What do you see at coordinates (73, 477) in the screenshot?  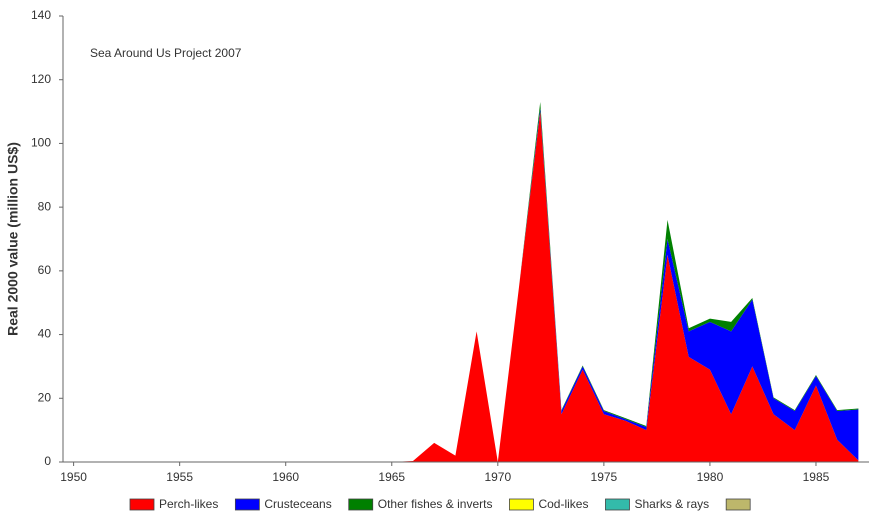 I see `x-tick-label: 1950` at bounding box center [73, 477].